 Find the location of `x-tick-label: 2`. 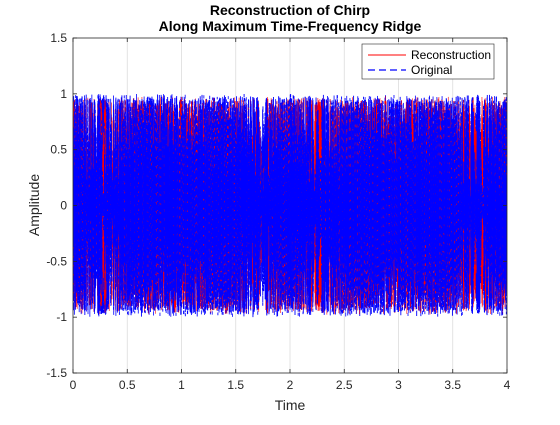

x-tick-label: 2 is located at coordinates (290, 385).